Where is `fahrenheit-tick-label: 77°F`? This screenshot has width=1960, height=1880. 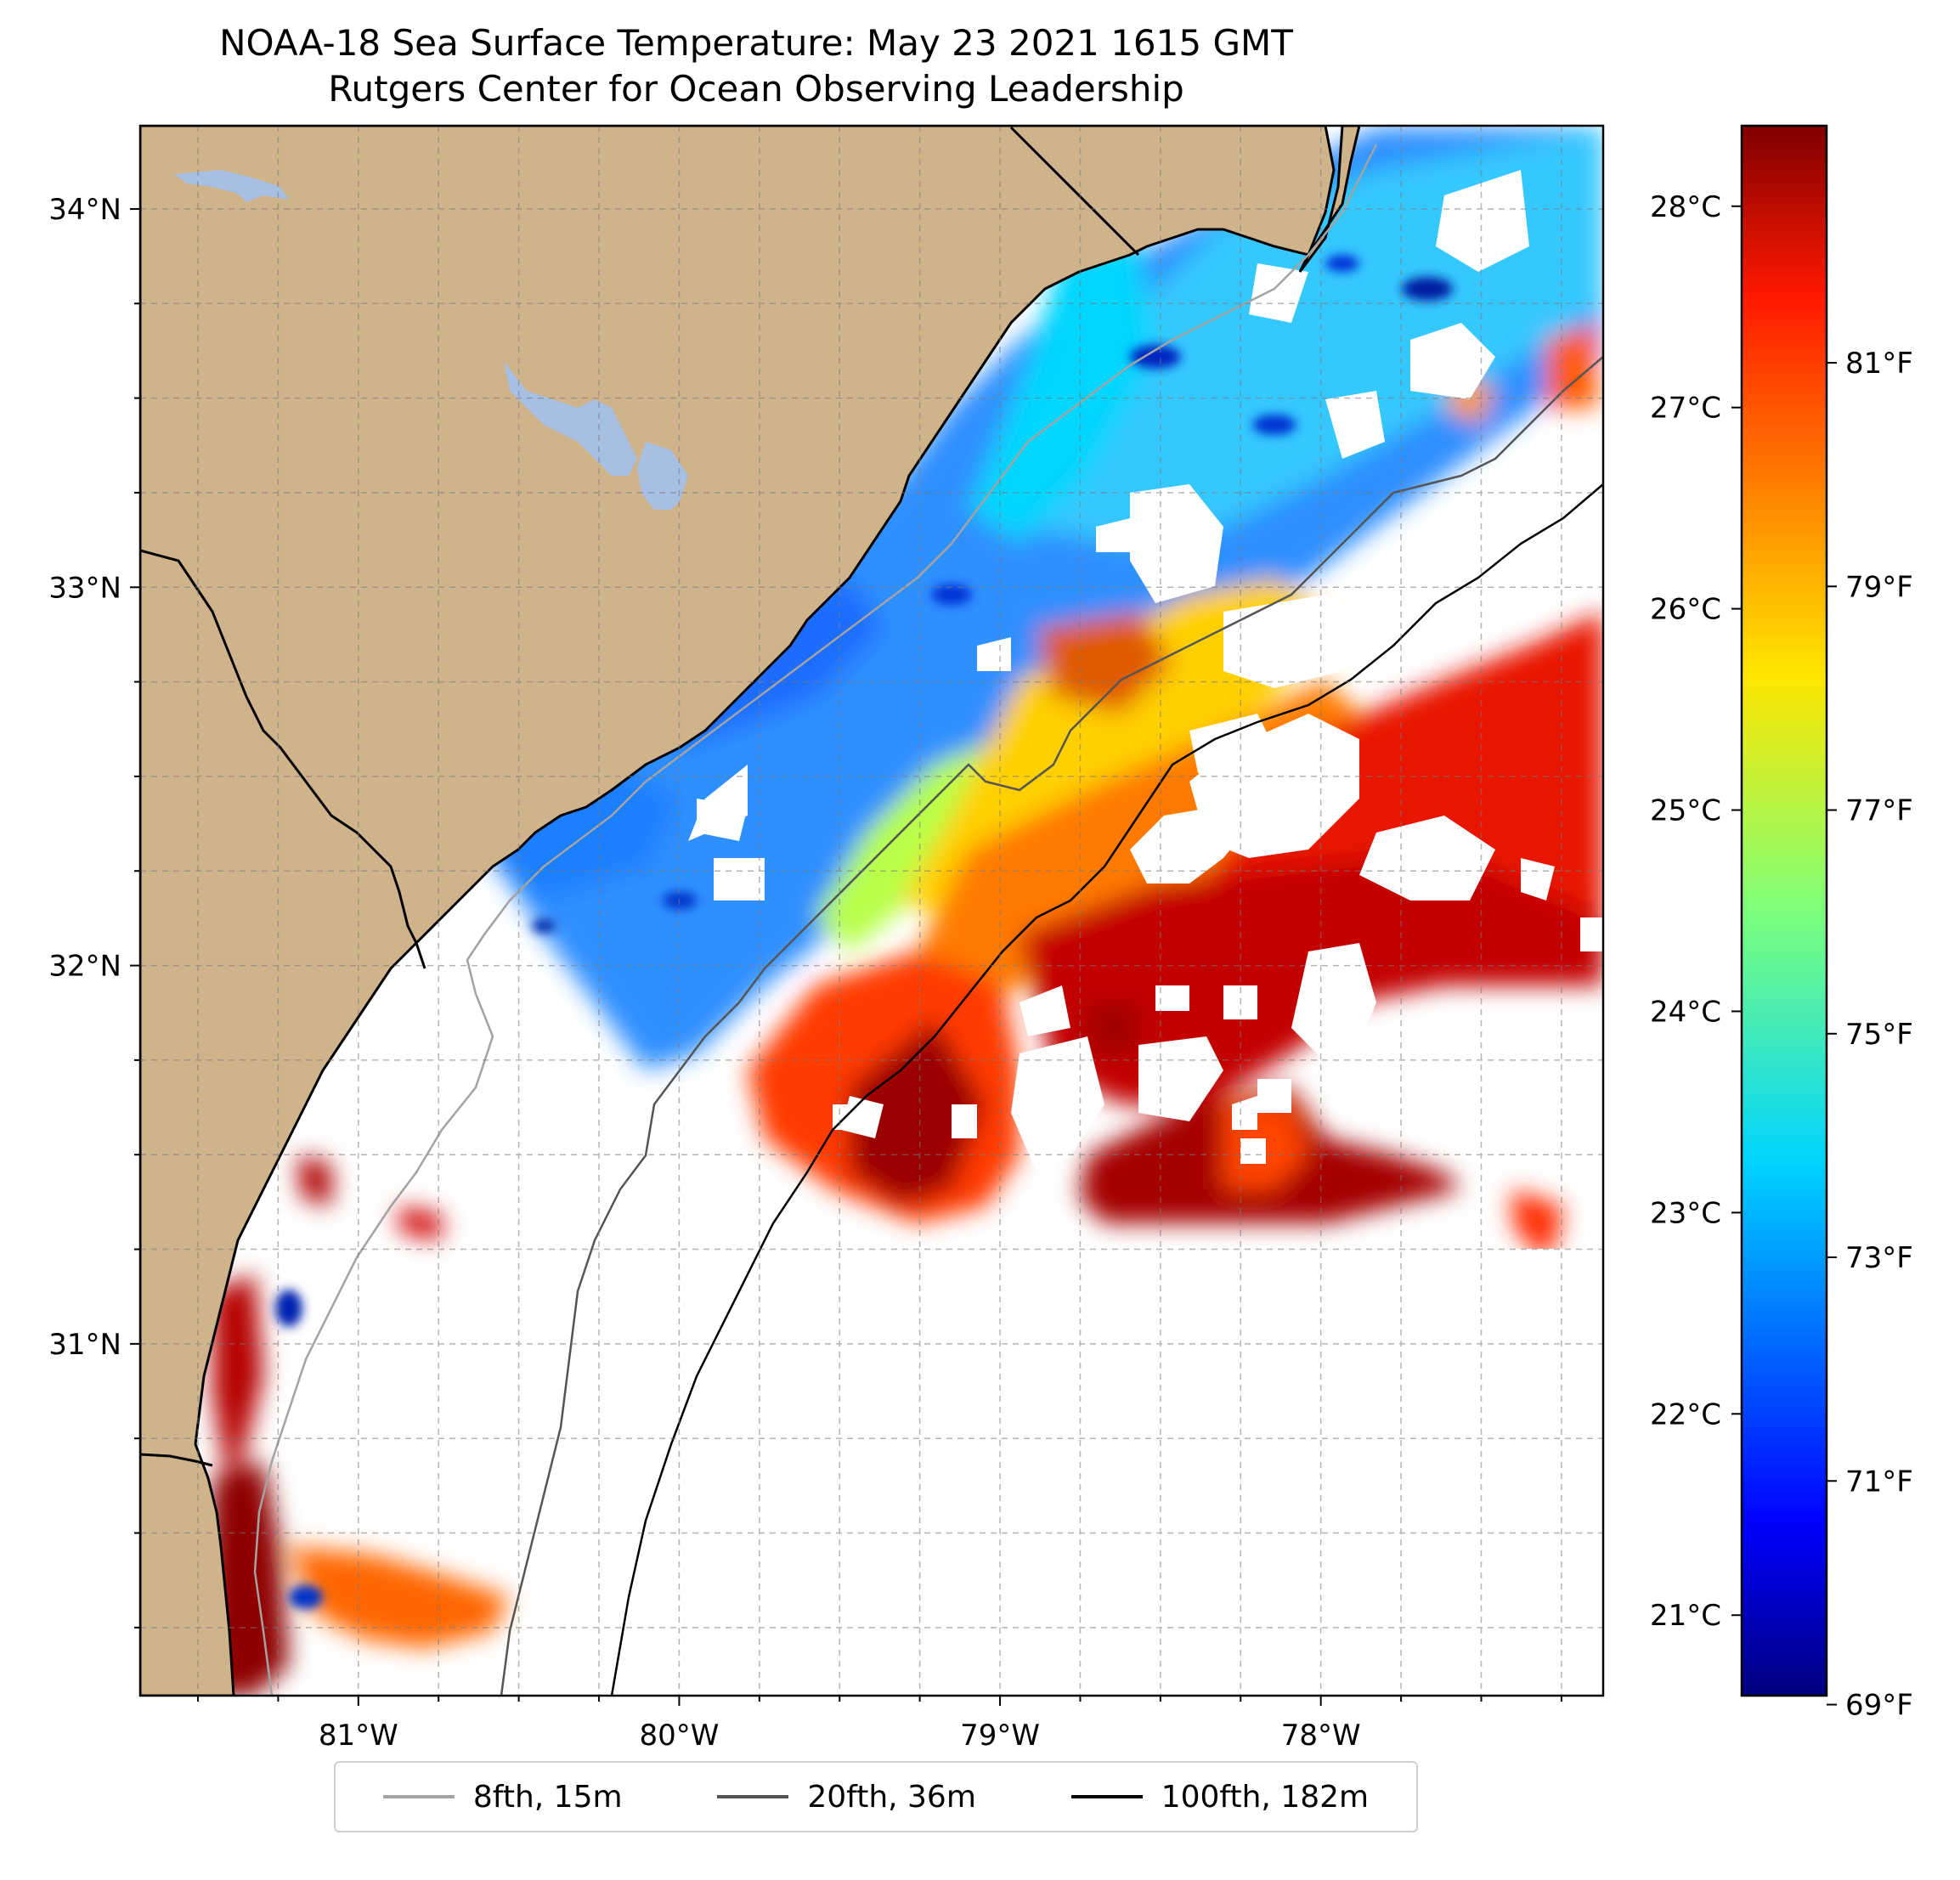
fahrenheit-tick-label: 77°F is located at coordinates (1879, 811).